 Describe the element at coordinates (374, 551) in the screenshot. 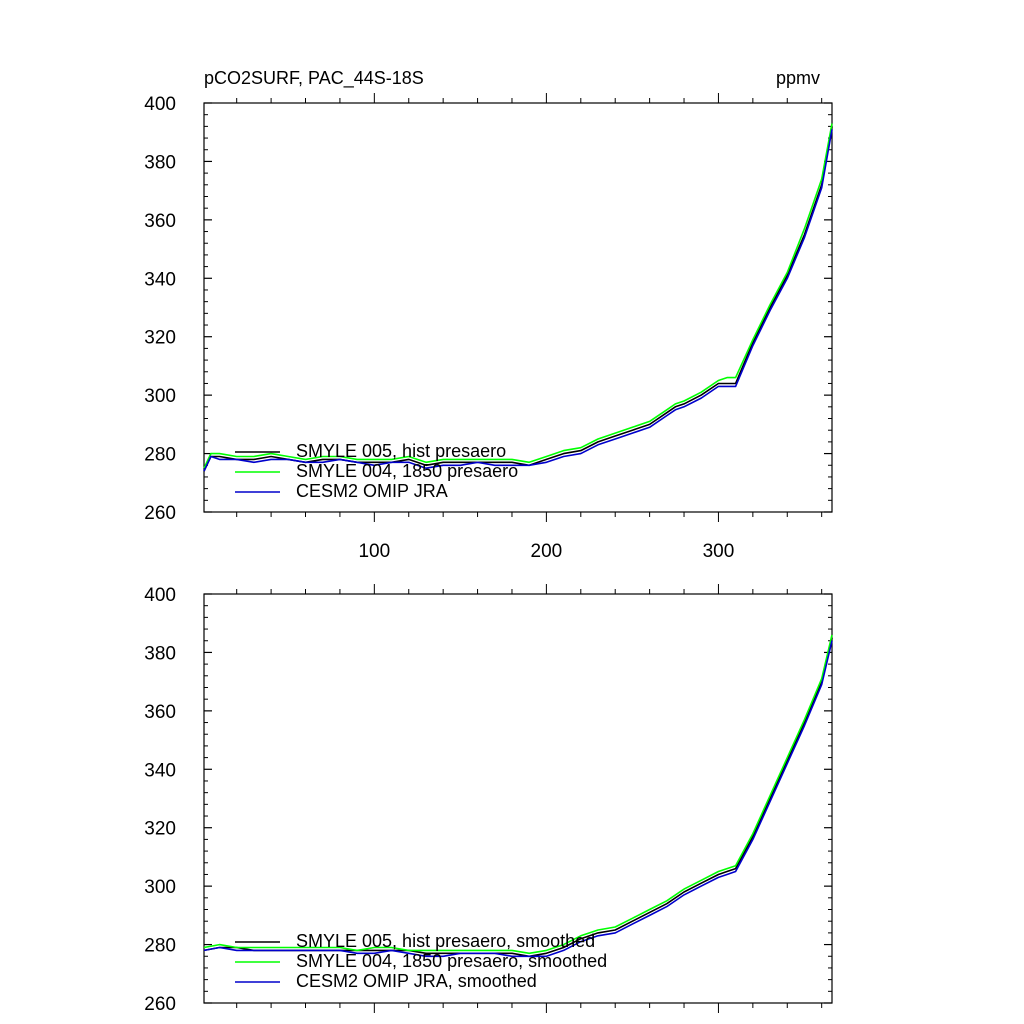

I see `x-tick-label: 100` at that location.